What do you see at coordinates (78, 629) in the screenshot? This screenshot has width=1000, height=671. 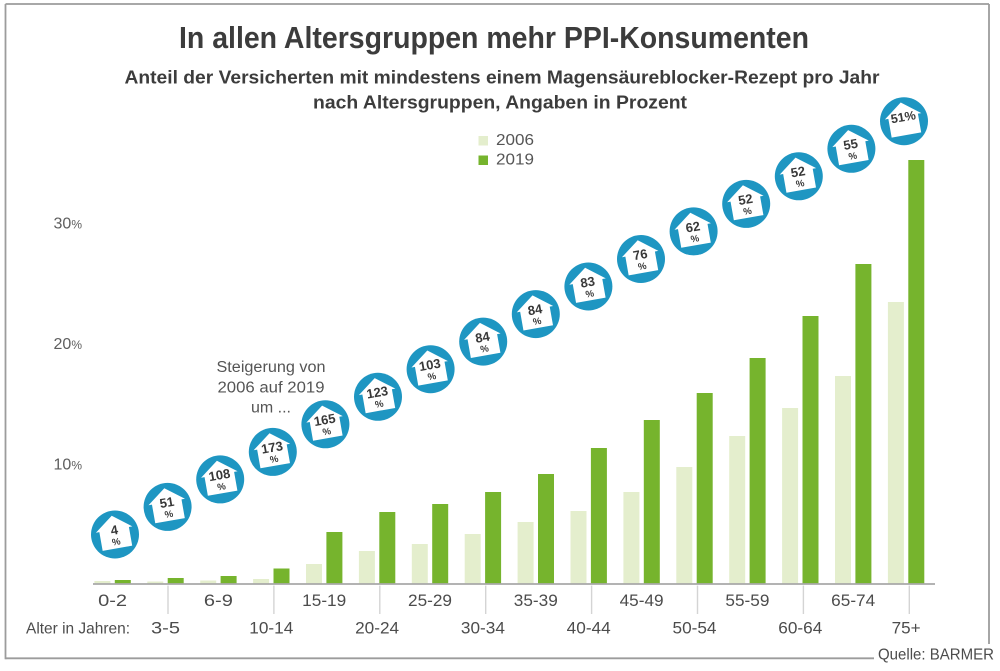 I see `svg-text: Alter in Jahren:` at bounding box center [78, 629].